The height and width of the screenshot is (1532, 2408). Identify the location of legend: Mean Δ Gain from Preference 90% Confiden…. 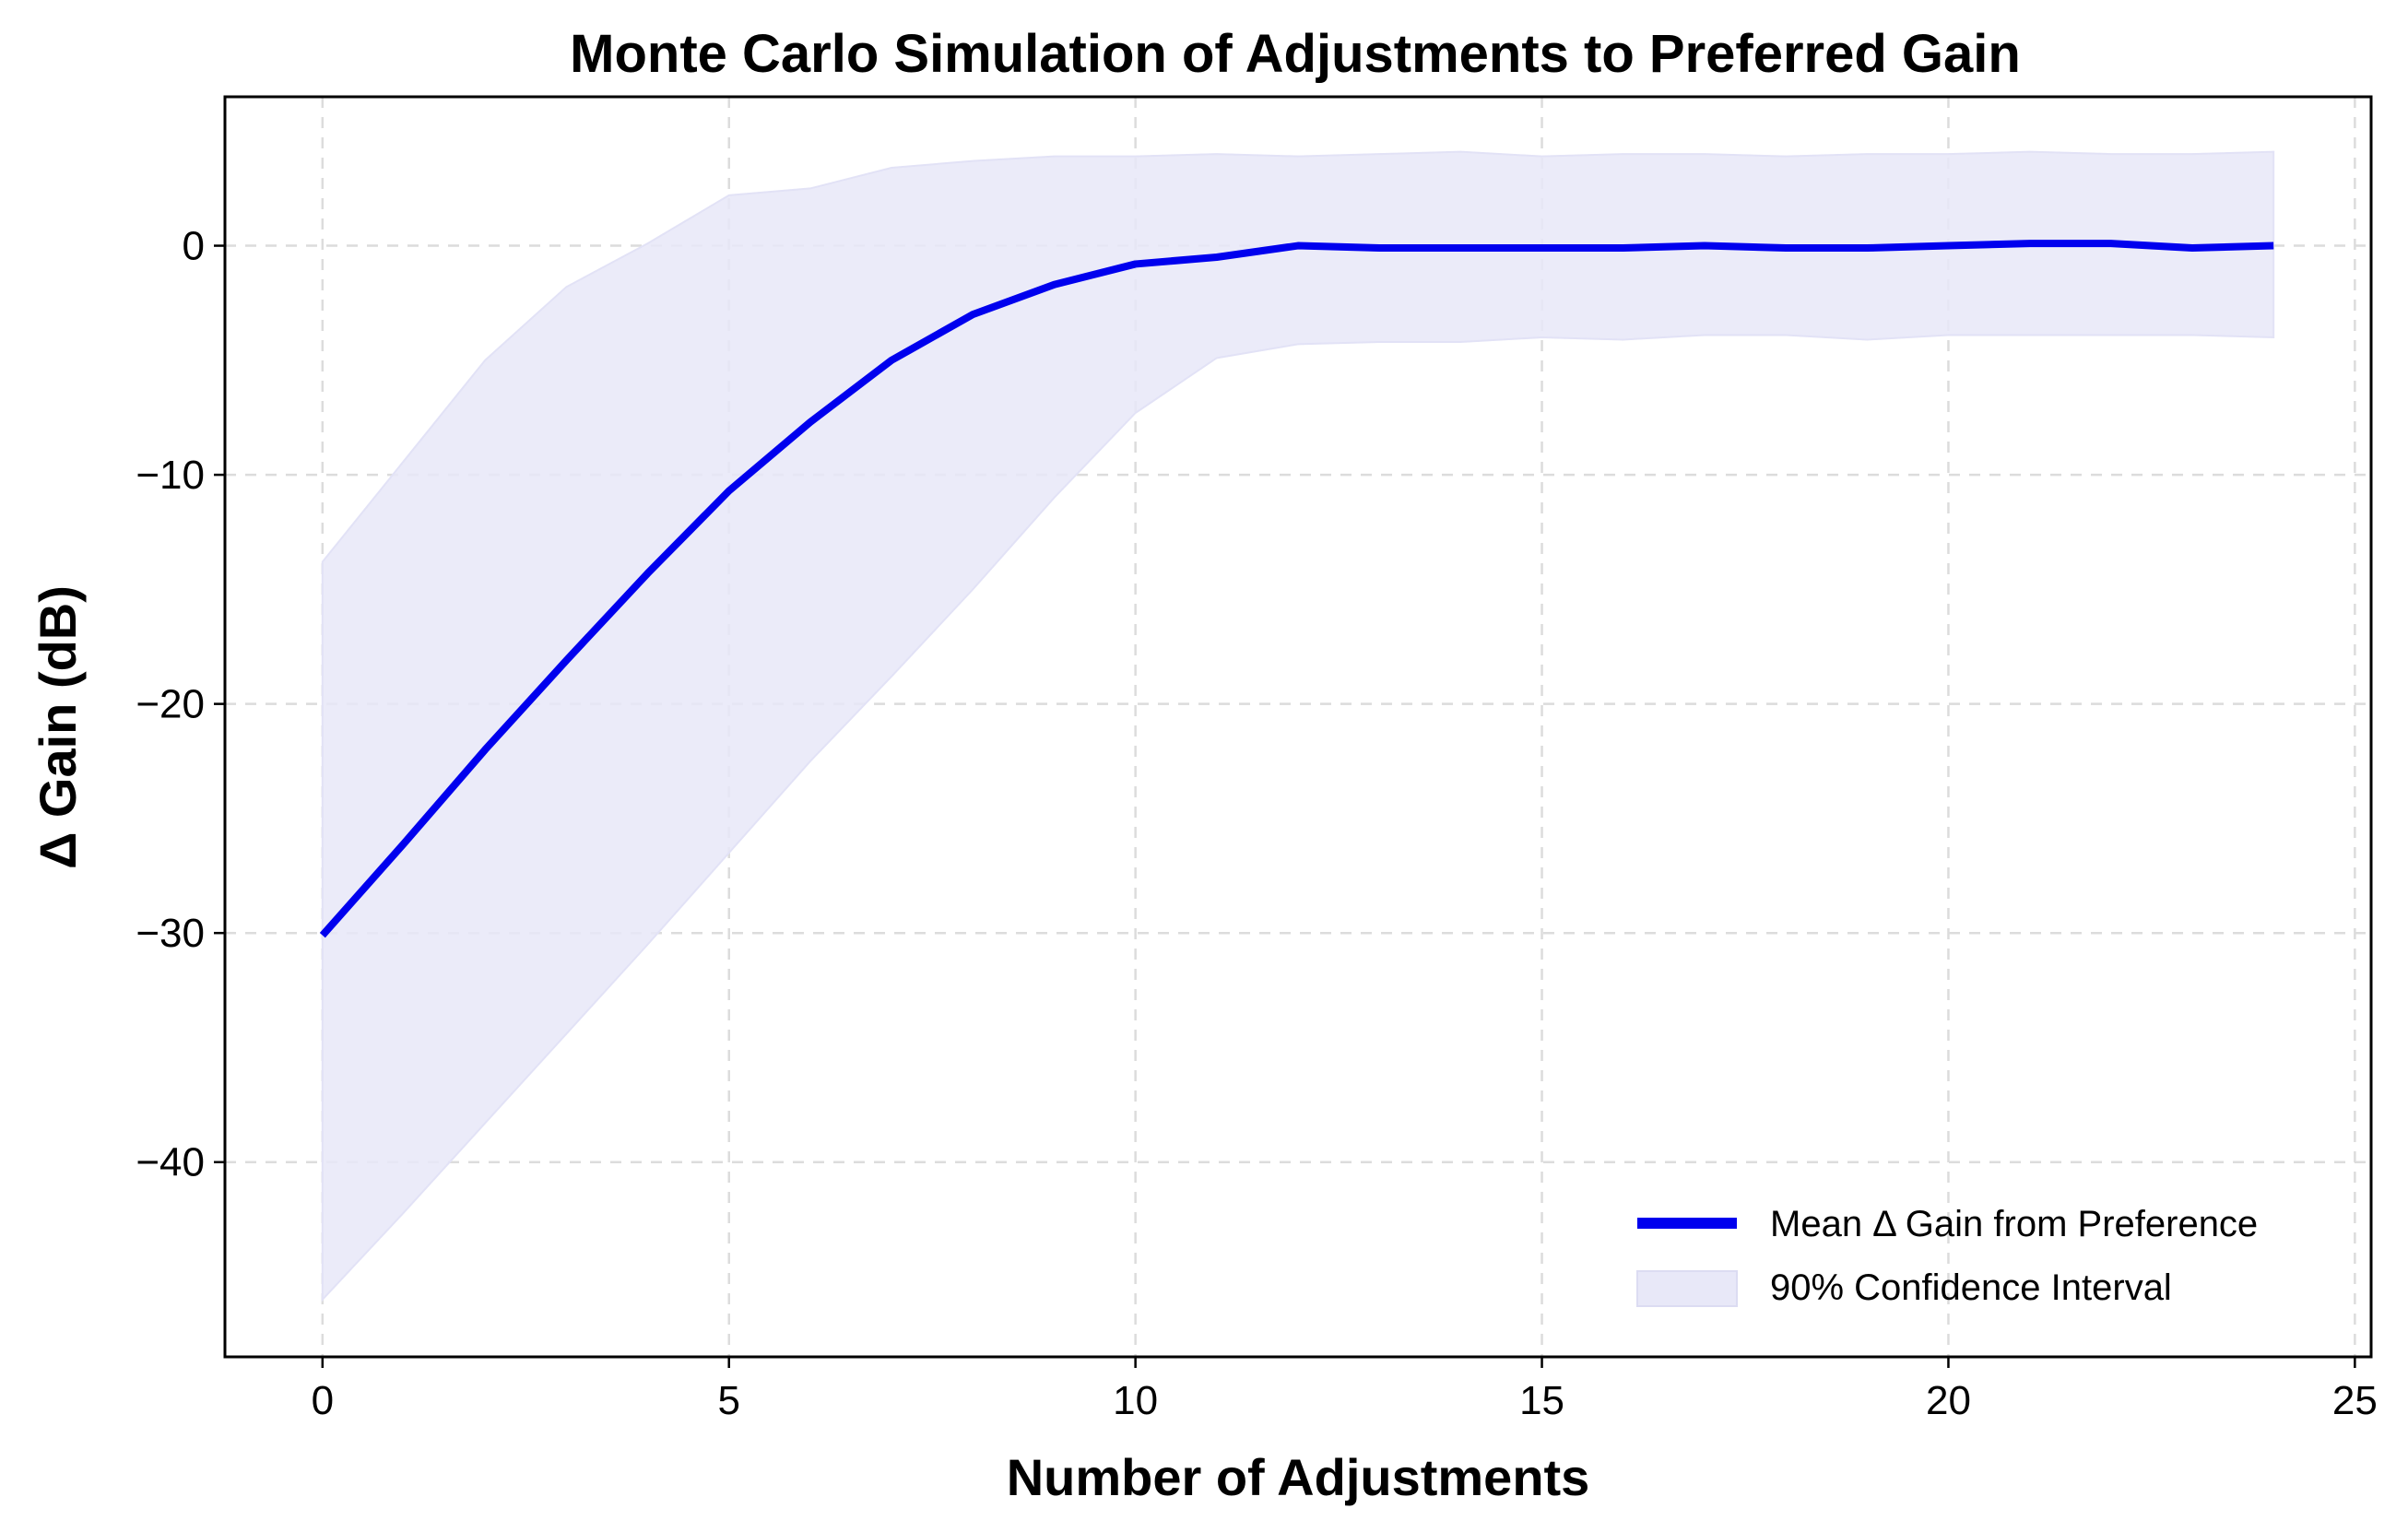
(1947, 1256).